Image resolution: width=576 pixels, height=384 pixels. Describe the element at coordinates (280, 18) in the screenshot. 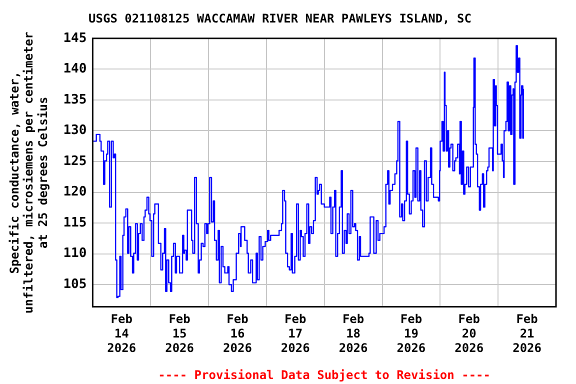

I see `chart-title: USGS 021108125 WACCAMAW RIVER NEAR PAWLEYS ISLAND, SC` at that location.